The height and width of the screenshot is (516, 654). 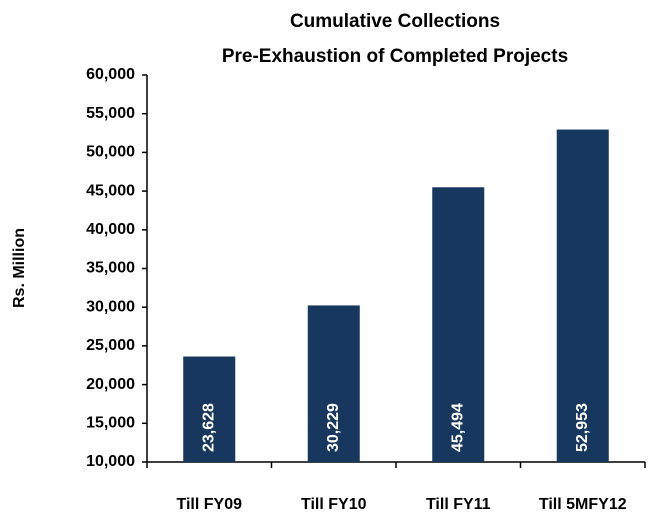 What do you see at coordinates (110, 152) in the screenshot?
I see `y-tick-label: 50,000` at bounding box center [110, 152].